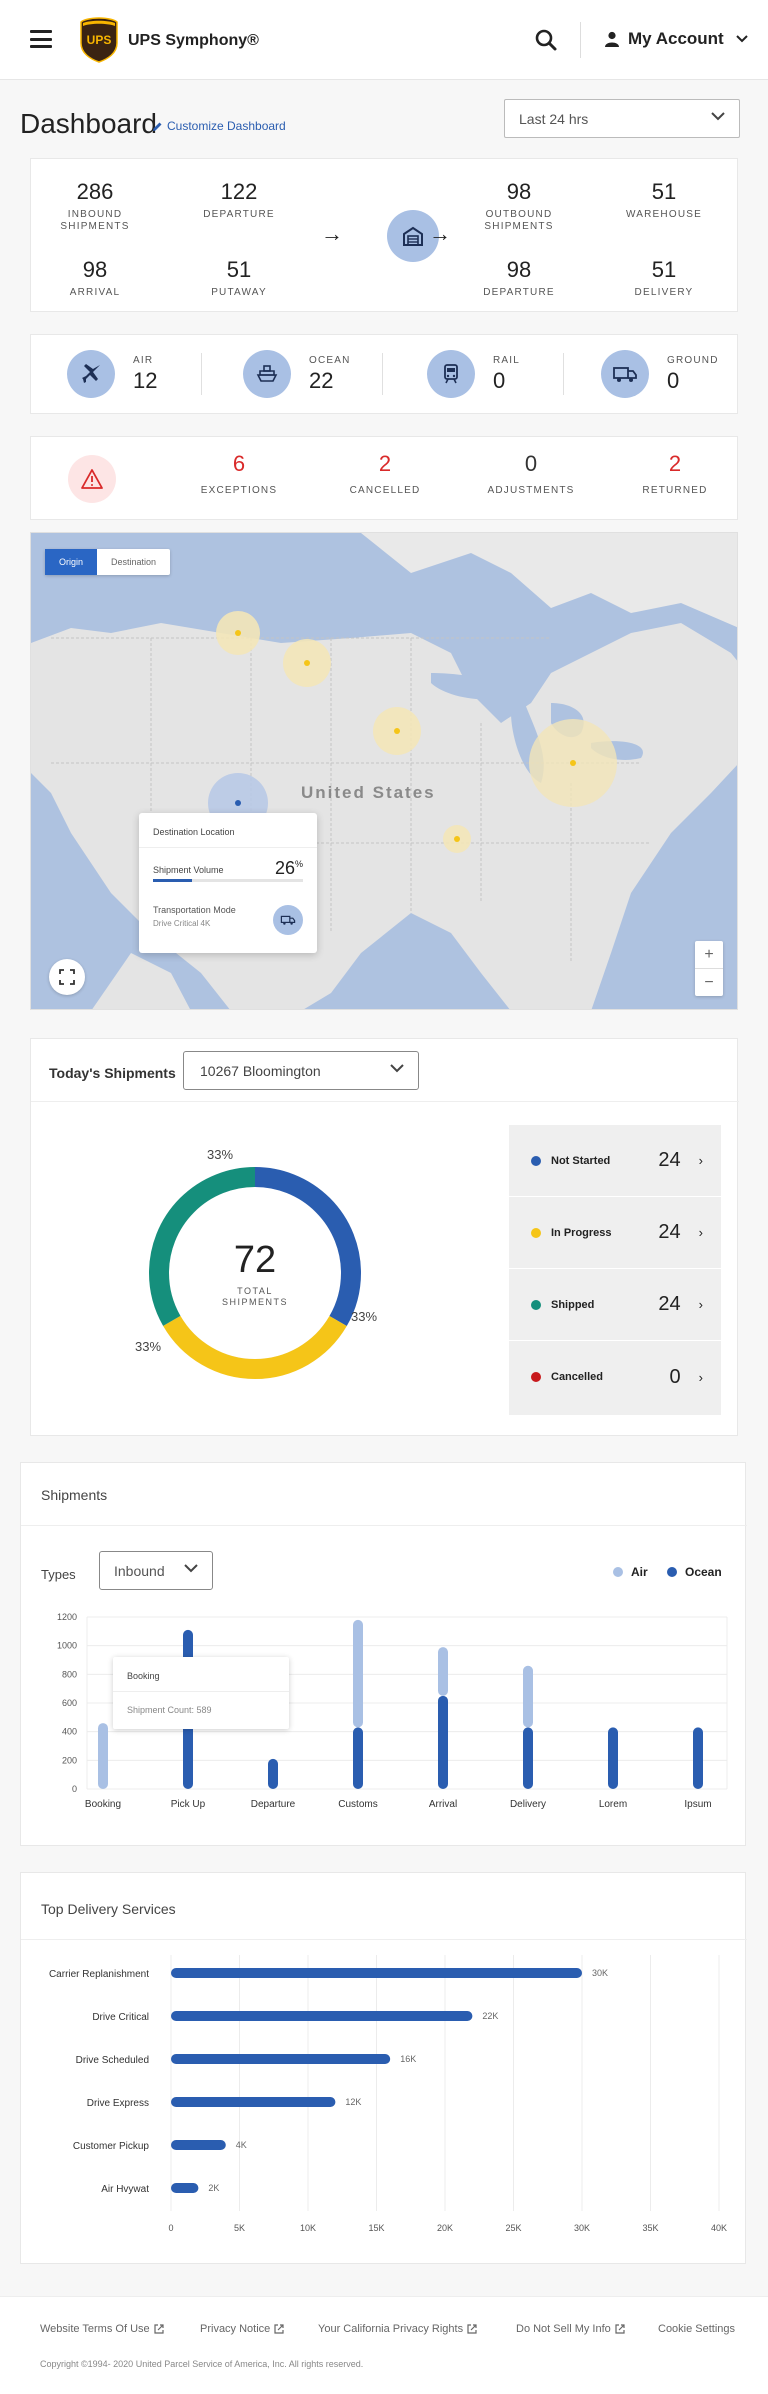 Image resolution: width=768 pixels, height=2394 pixels. I want to click on y-category-label: Carrier Replanishment, so click(99, 1974).